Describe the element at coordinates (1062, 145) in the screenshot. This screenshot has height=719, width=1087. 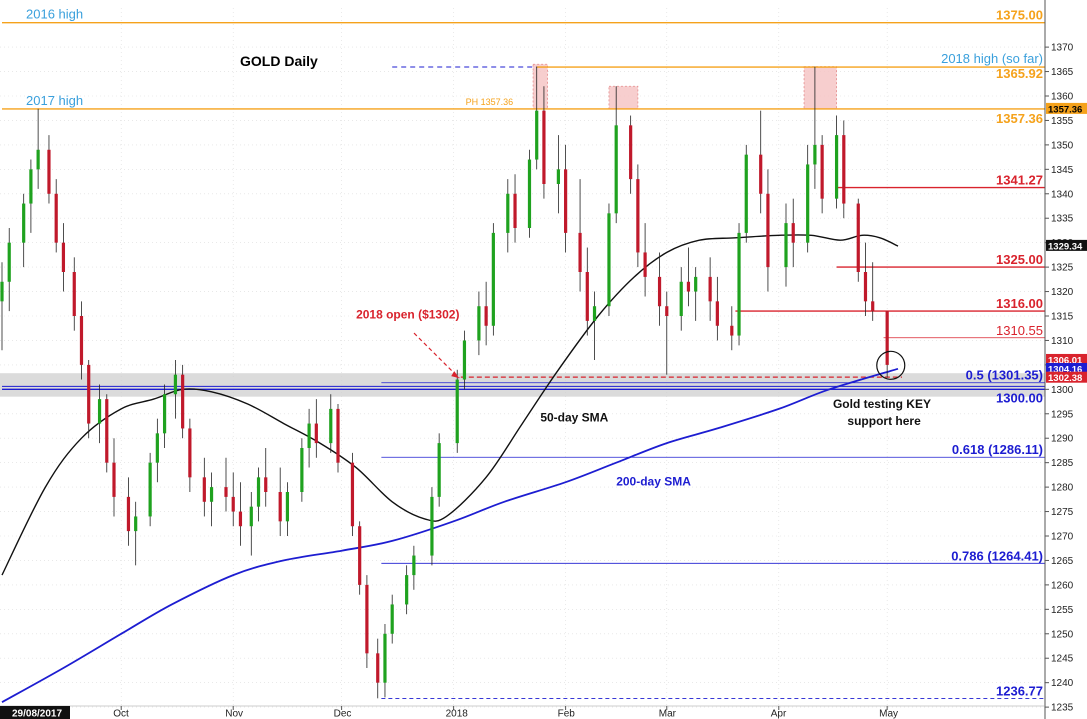
I see `y-tick-label: 1350` at that location.